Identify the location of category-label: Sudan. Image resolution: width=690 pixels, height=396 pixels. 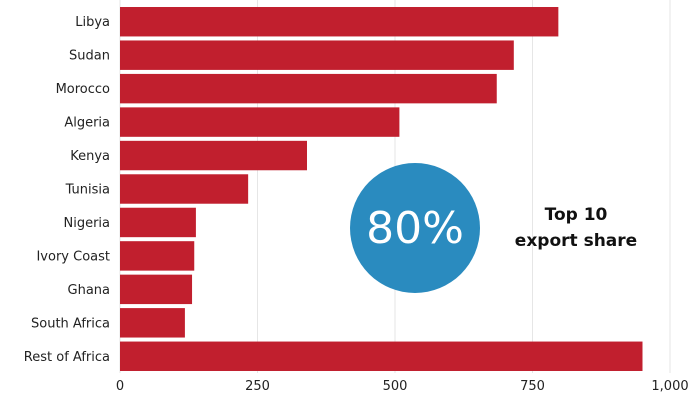
(89, 56).